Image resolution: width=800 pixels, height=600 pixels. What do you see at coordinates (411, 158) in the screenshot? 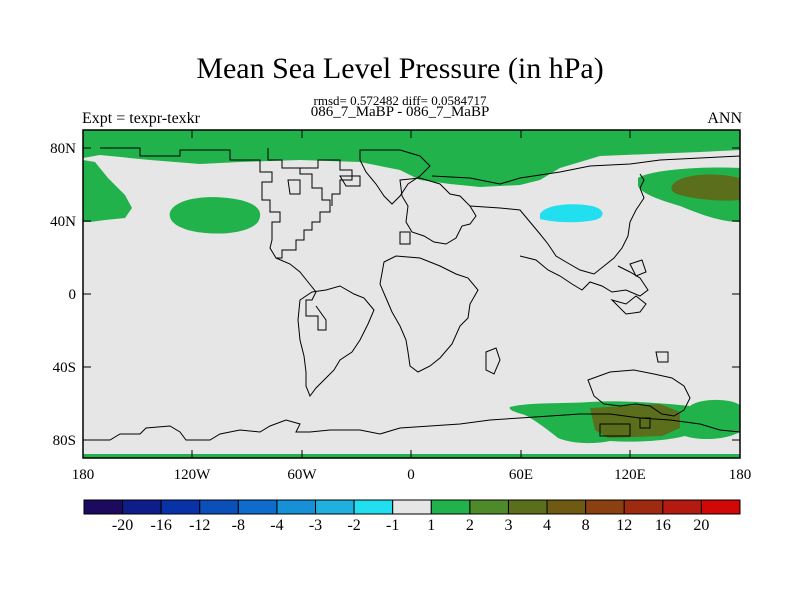
I see `anomaly-arctic` at bounding box center [411, 158].